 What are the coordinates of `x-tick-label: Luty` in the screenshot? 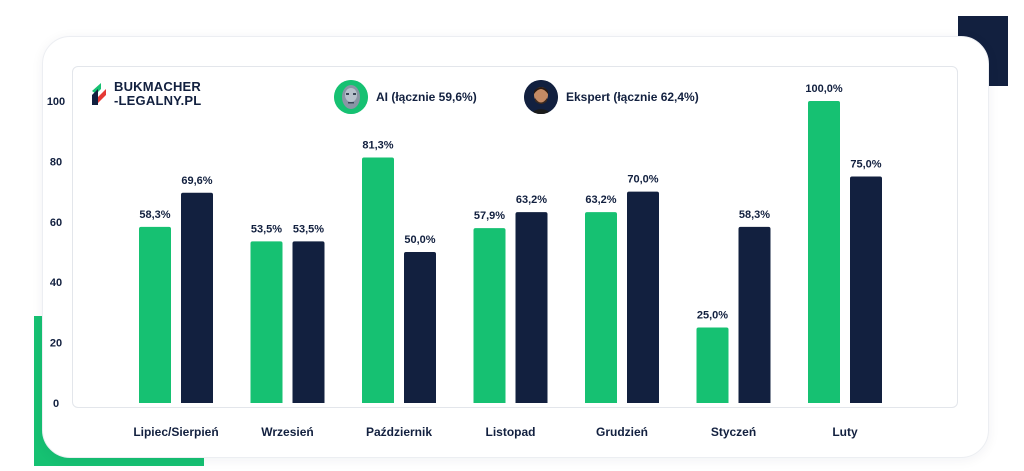 It's located at (845, 432).